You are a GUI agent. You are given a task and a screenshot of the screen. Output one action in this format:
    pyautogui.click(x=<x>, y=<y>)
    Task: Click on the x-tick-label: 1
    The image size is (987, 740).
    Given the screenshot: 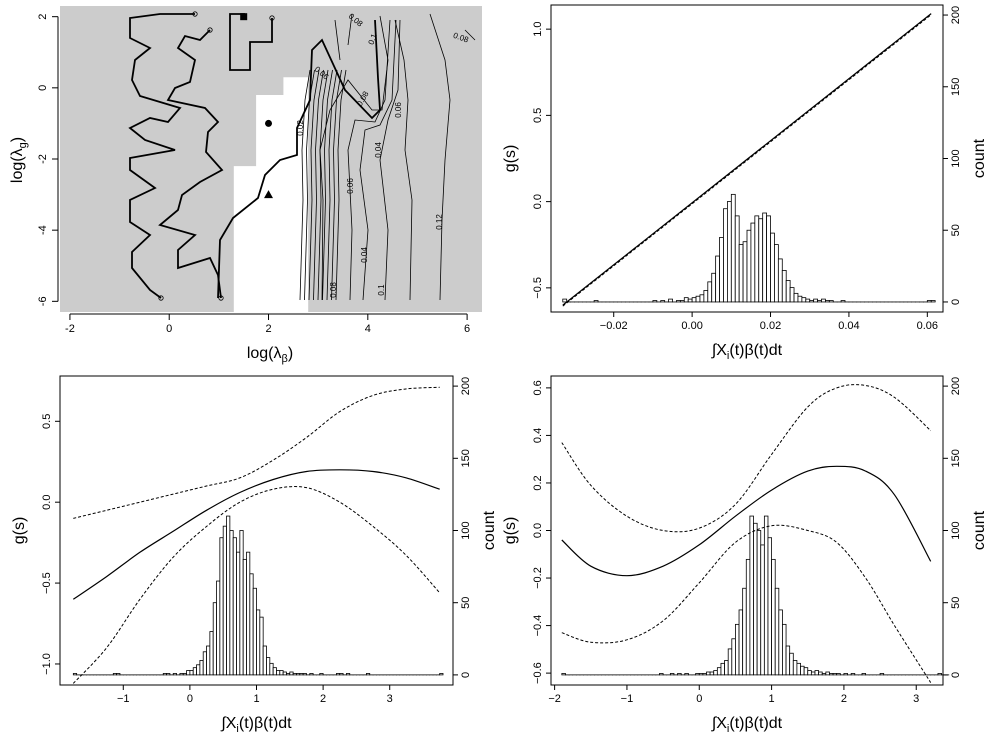 What is the action you would take?
    pyautogui.click(x=256, y=699)
    